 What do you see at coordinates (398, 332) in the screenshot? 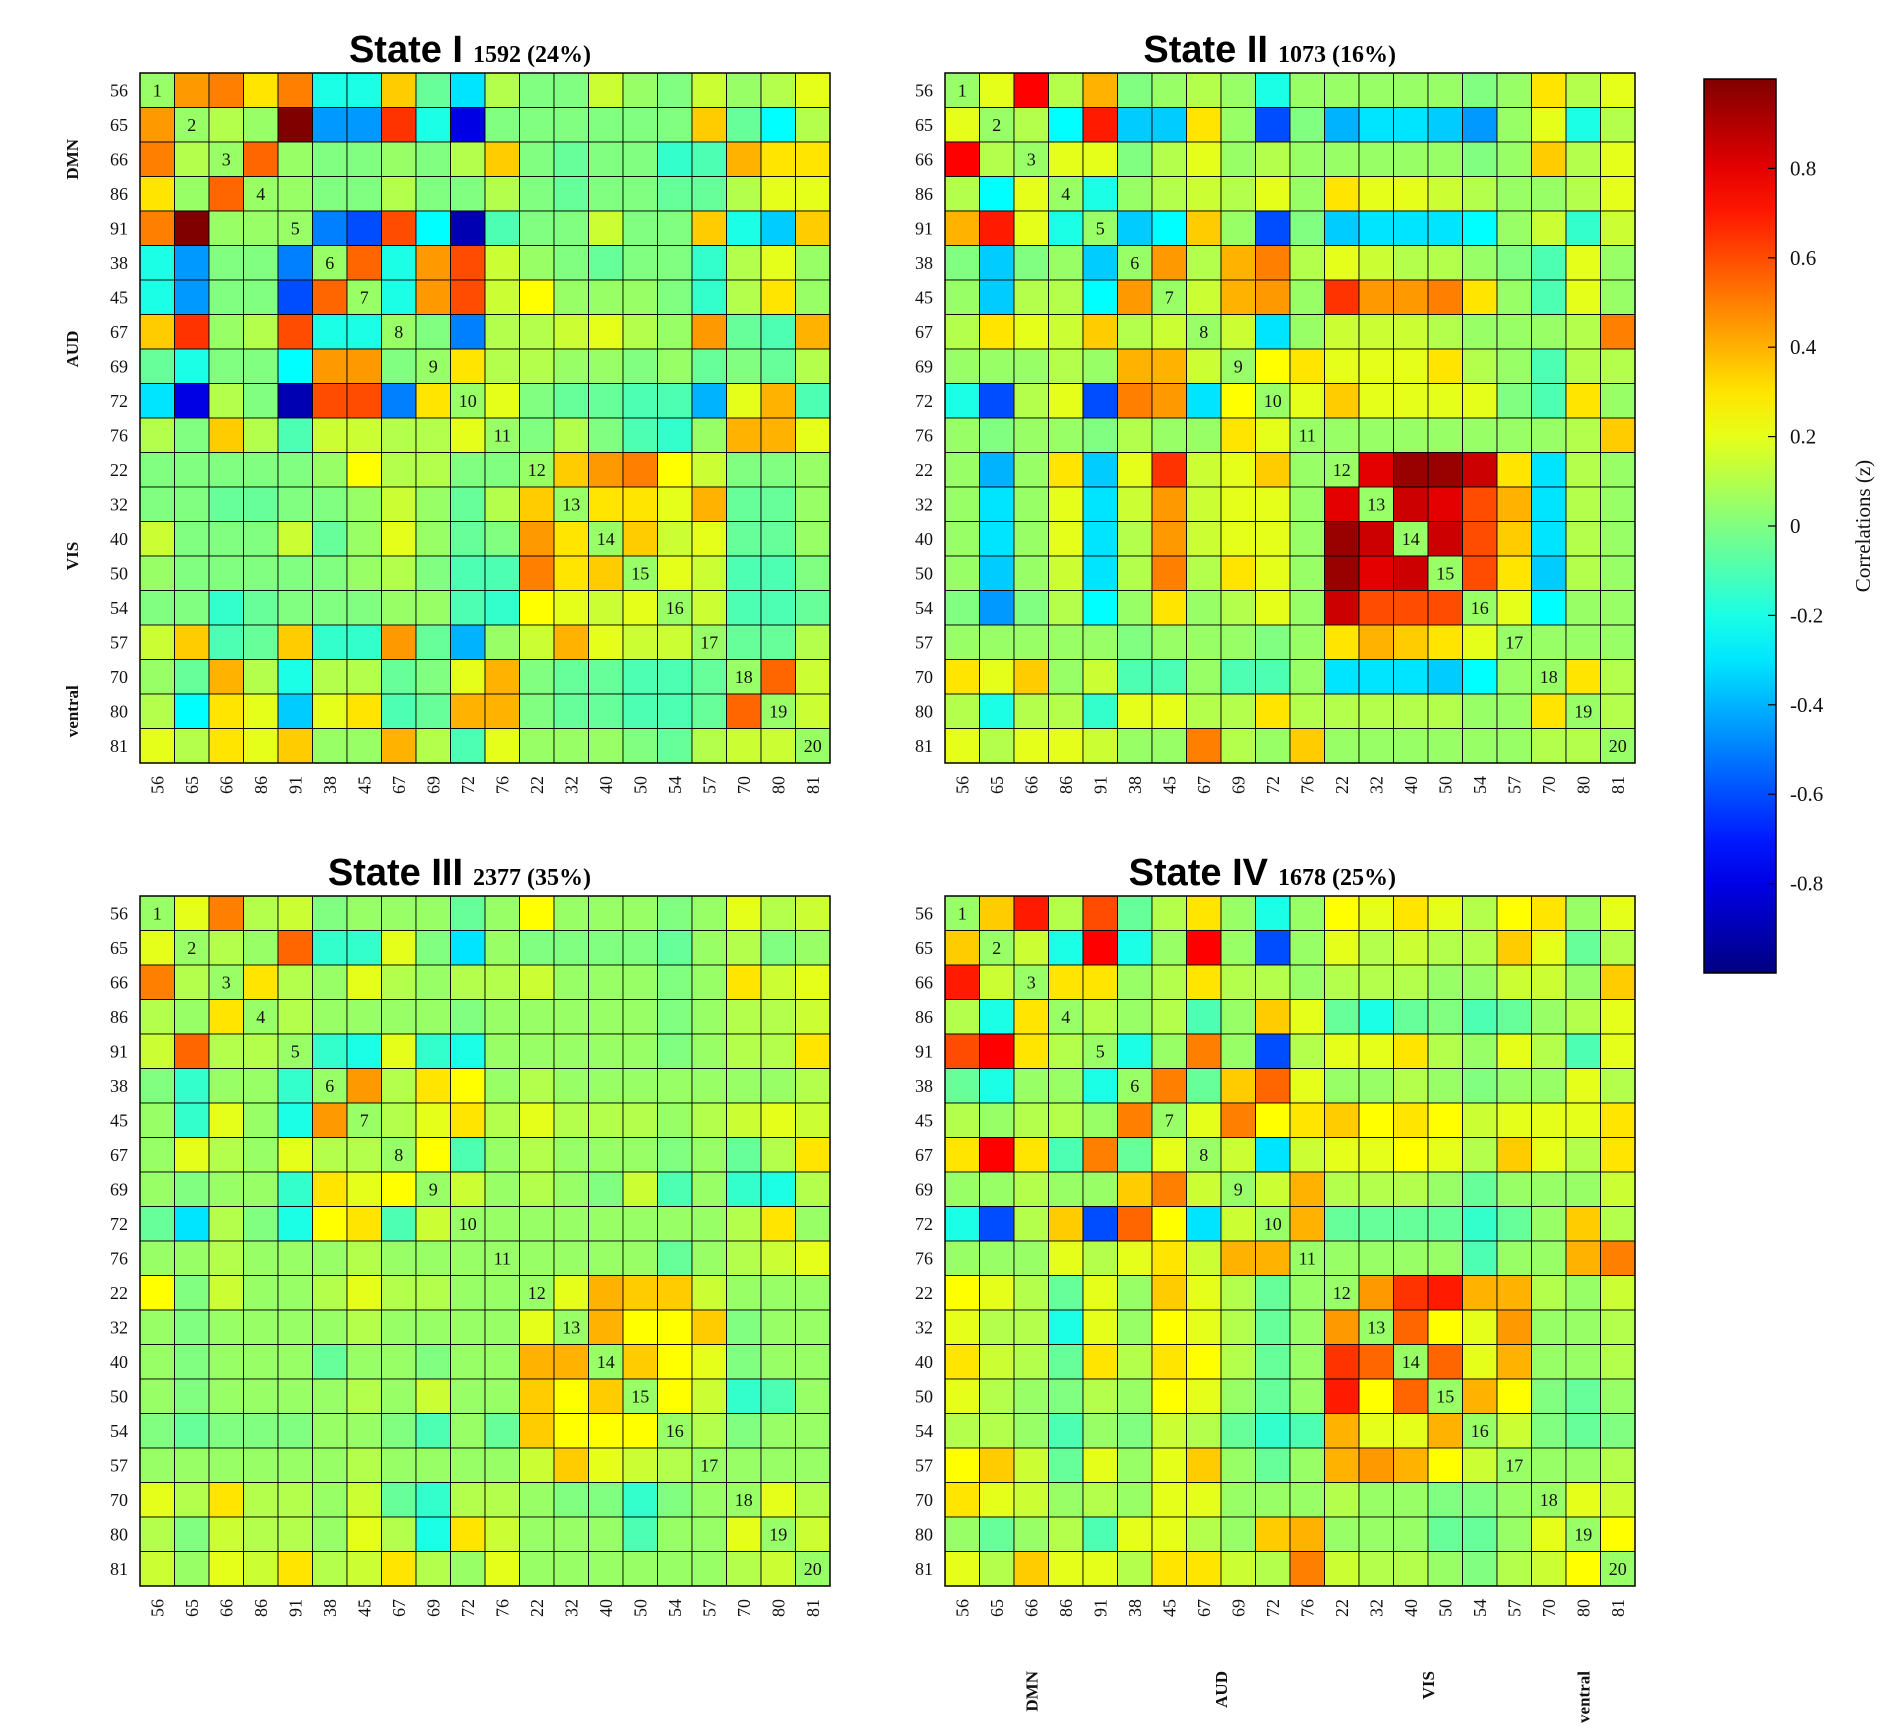
I see `diagonal-index: 8` at bounding box center [398, 332].